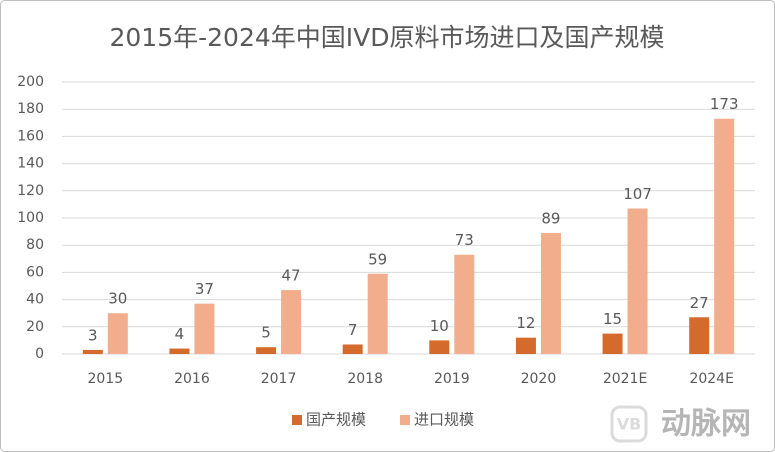 The width and height of the screenshot is (775, 452). What do you see at coordinates (93, 335) in the screenshot?
I see `value-label: 3` at bounding box center [93, 335].